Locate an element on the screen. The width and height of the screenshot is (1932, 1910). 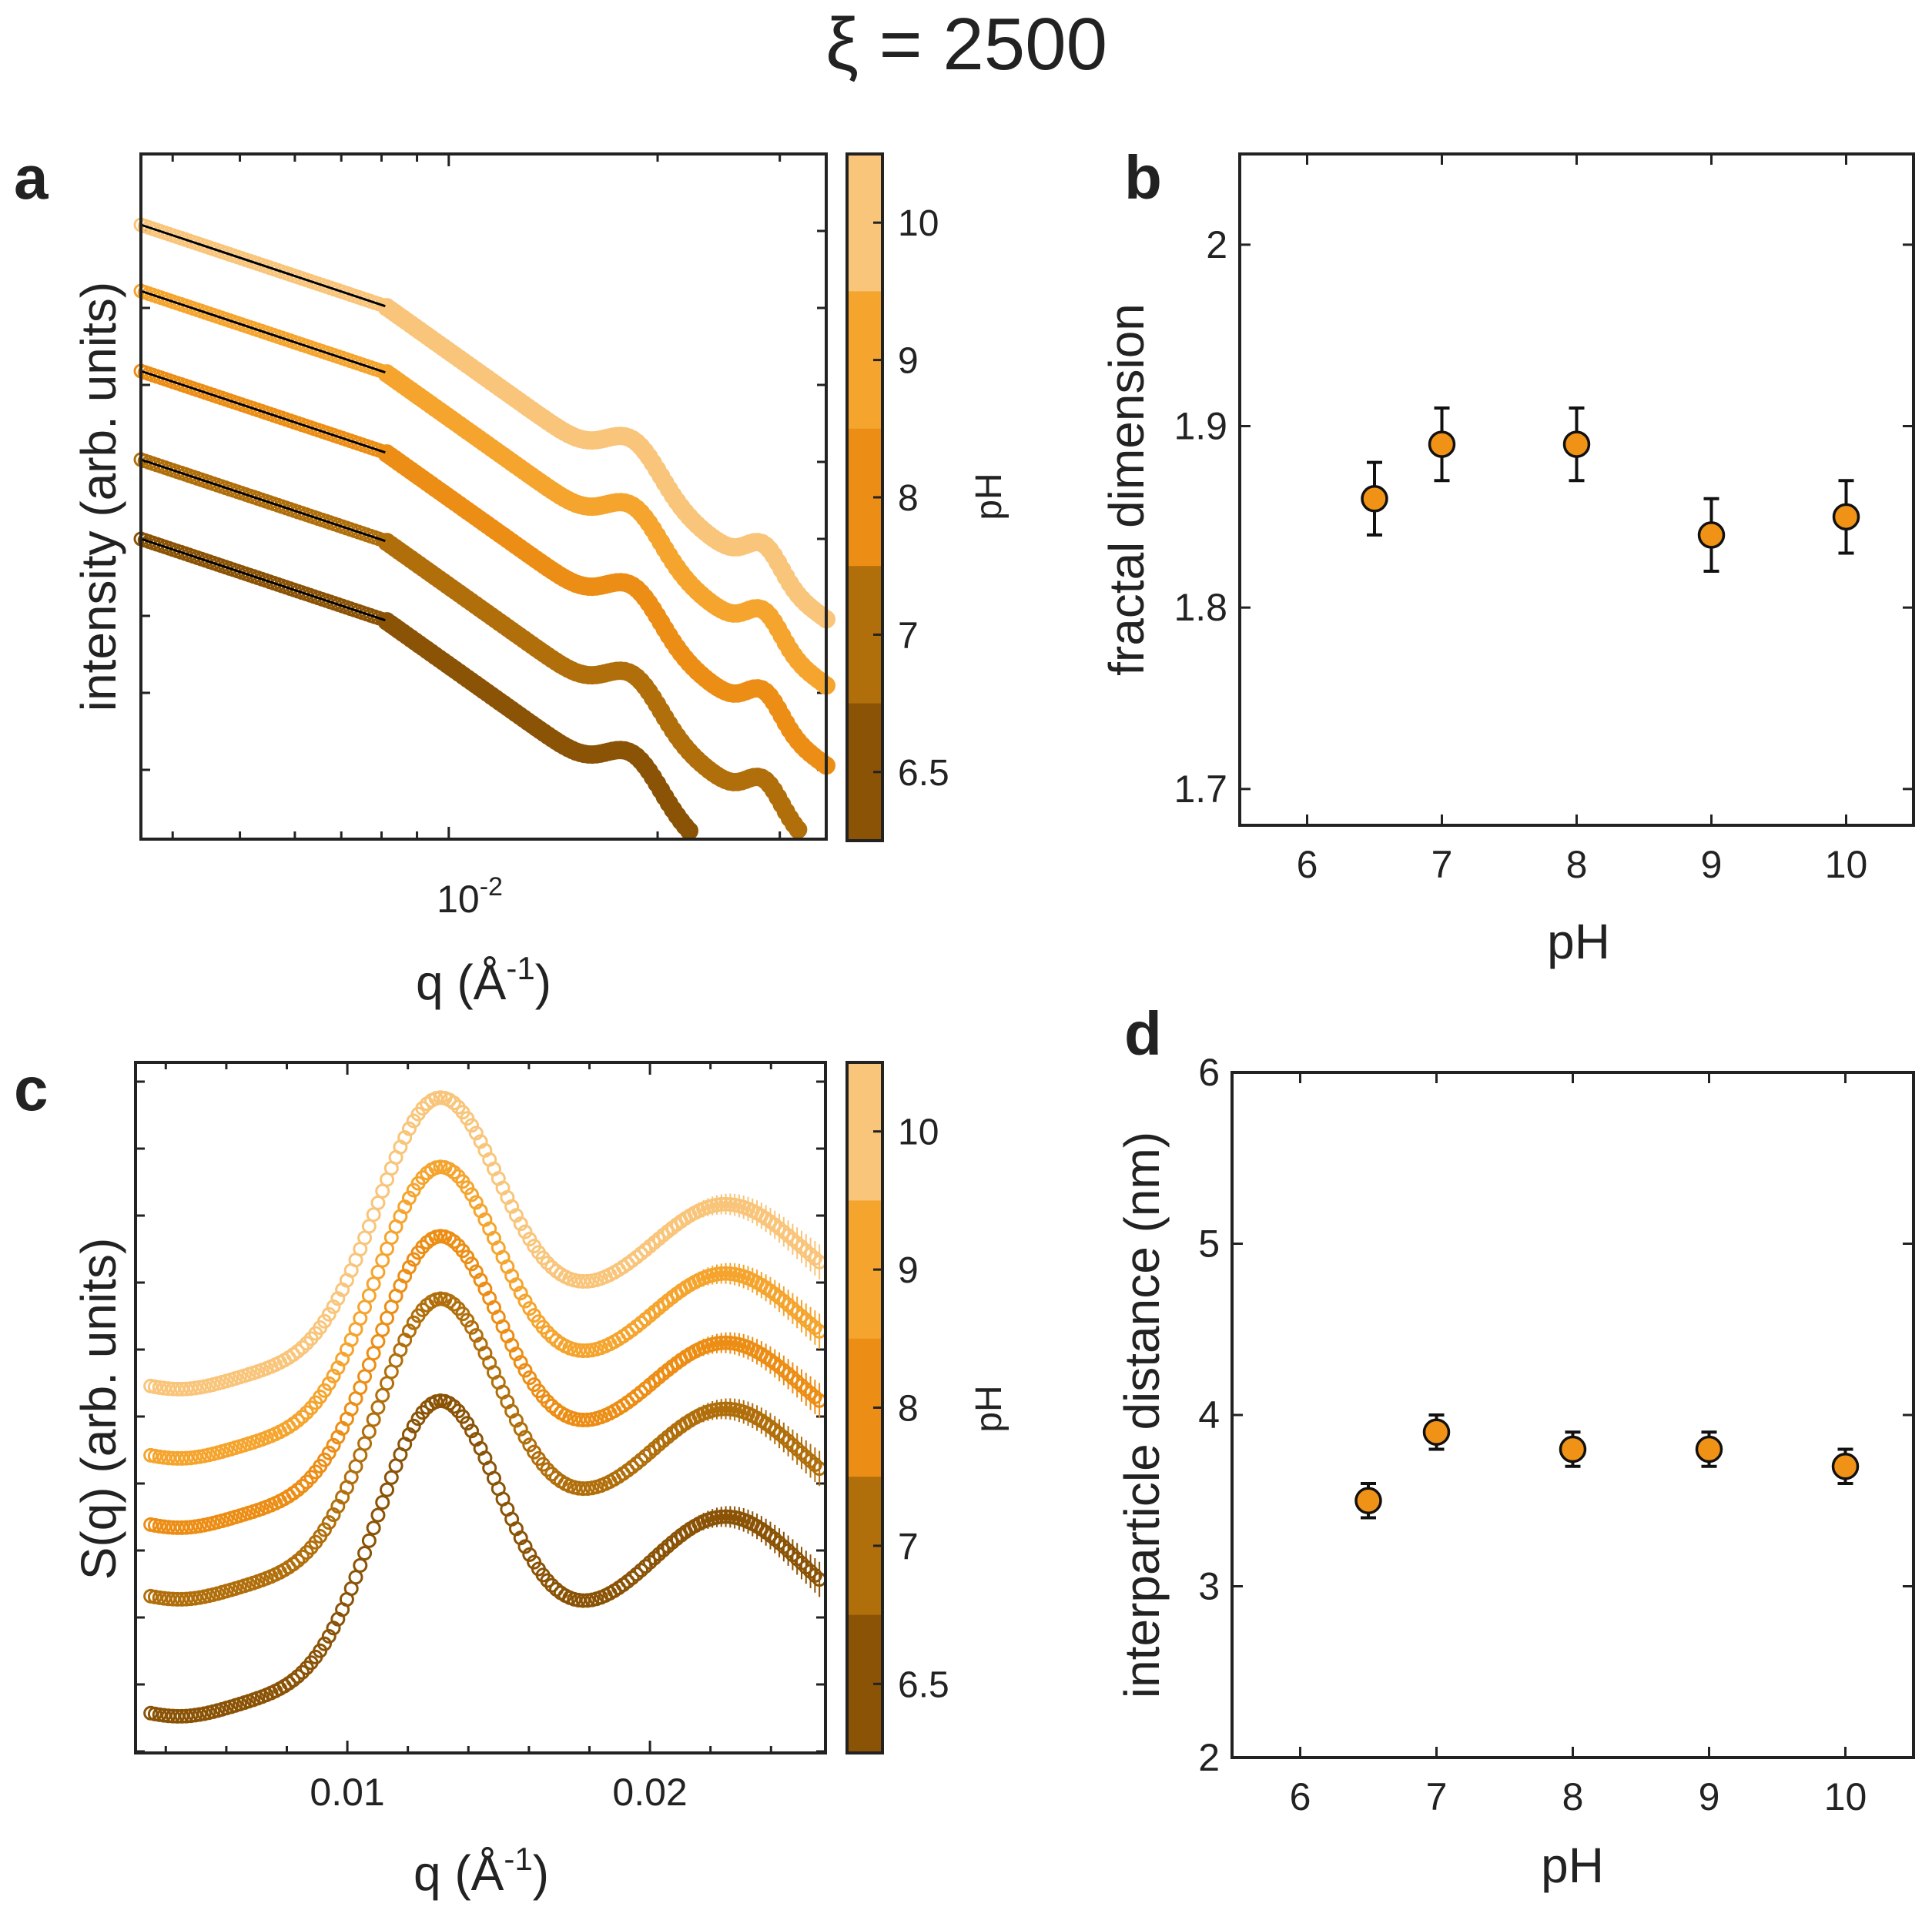
colorbar-a-label: pH is located at coordinates (990, 496).